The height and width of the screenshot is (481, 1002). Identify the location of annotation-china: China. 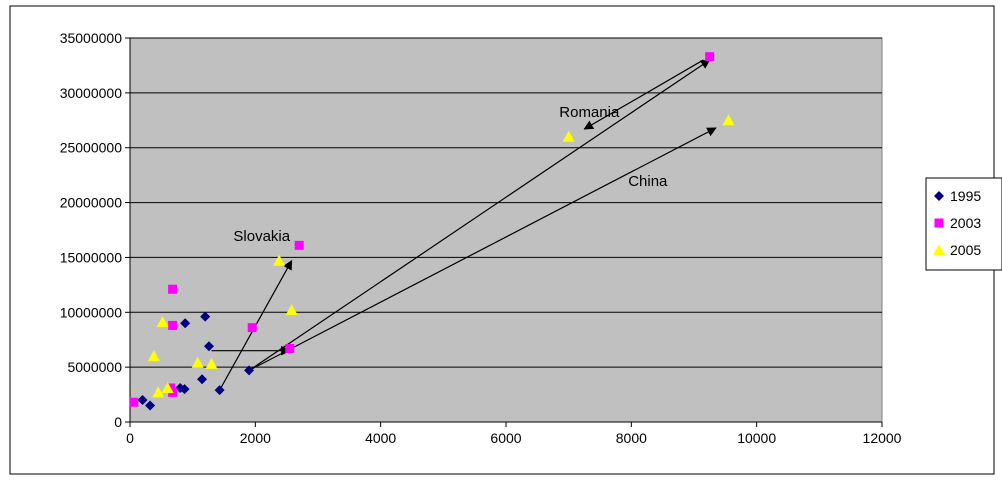
(648, 181).